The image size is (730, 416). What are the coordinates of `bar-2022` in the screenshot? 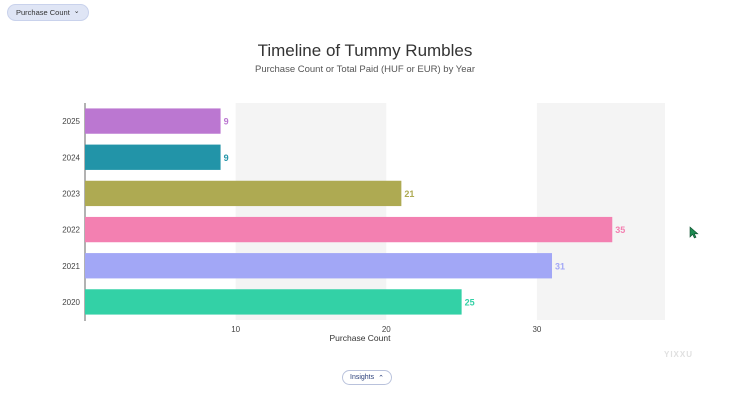 It's located at (349, 229).